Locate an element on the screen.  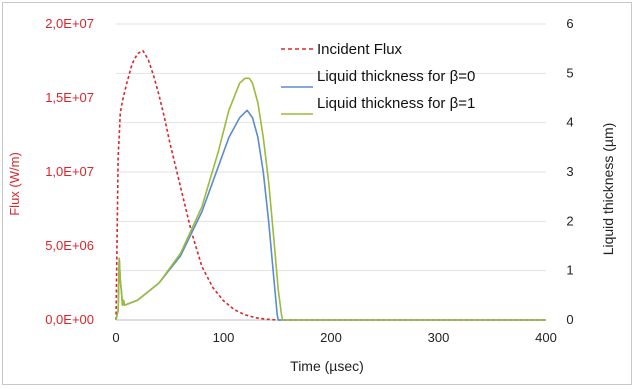
legend-label-beta-0: Liquid thickness for β=0 is located at coordinates (396, 76).